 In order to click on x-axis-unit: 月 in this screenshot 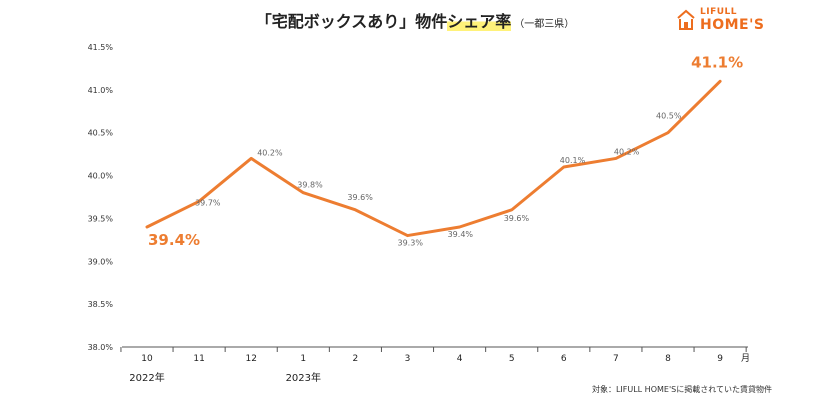, I will do `click(745, 358)`.